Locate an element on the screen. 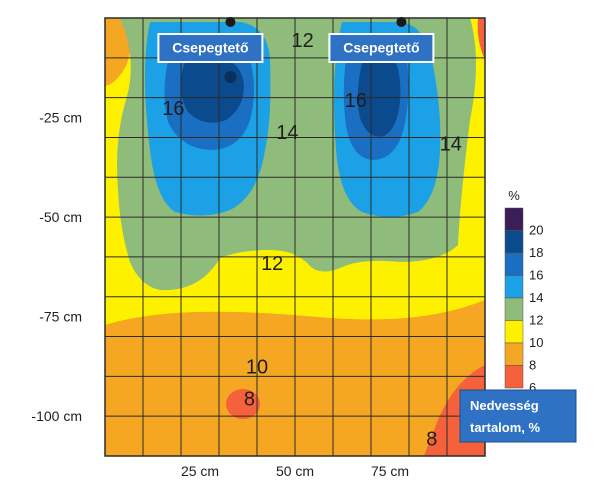  y-axis-ticks: -25 cm -50 cm -75 cm -100 cm is located at coordinates (56, 267).